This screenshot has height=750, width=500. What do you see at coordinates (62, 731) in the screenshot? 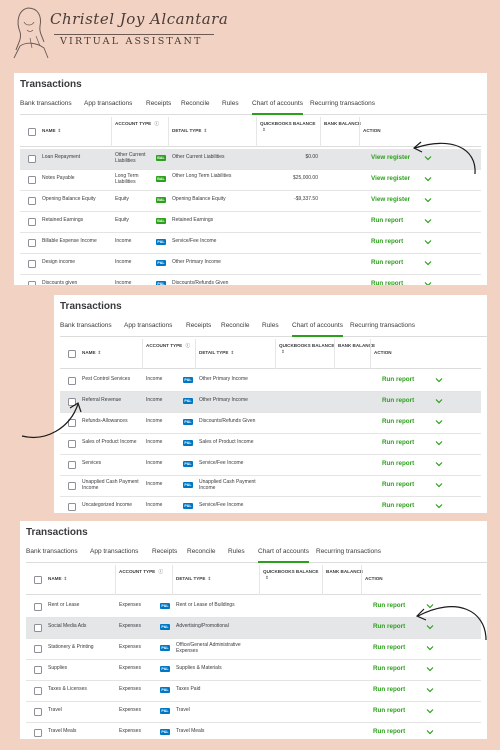
I see `account-name: Travel Meals` at bounding box center [62, 731].